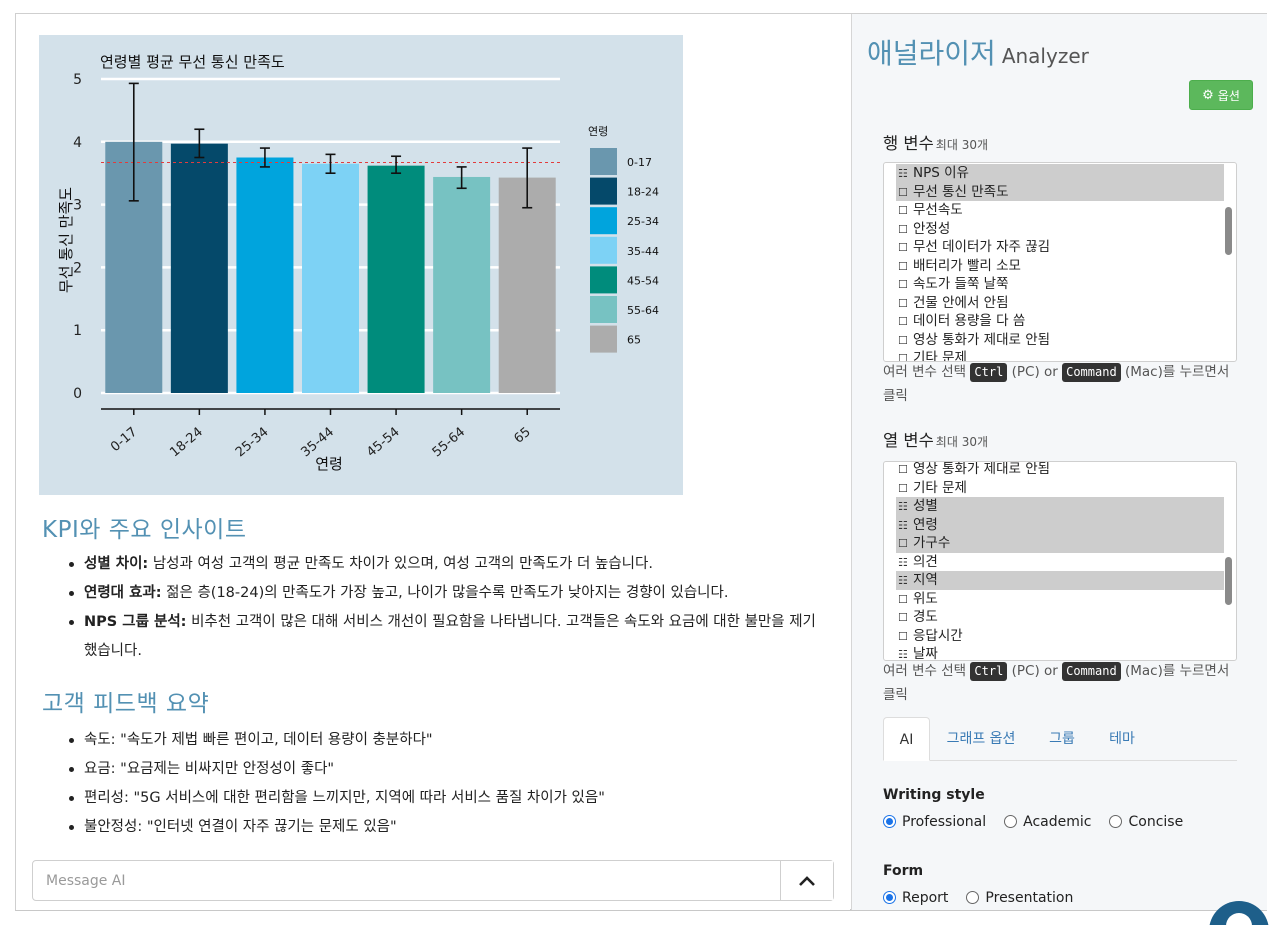  I want to click on tab-graph-options: 그래프 옵션, so click(981, 739).